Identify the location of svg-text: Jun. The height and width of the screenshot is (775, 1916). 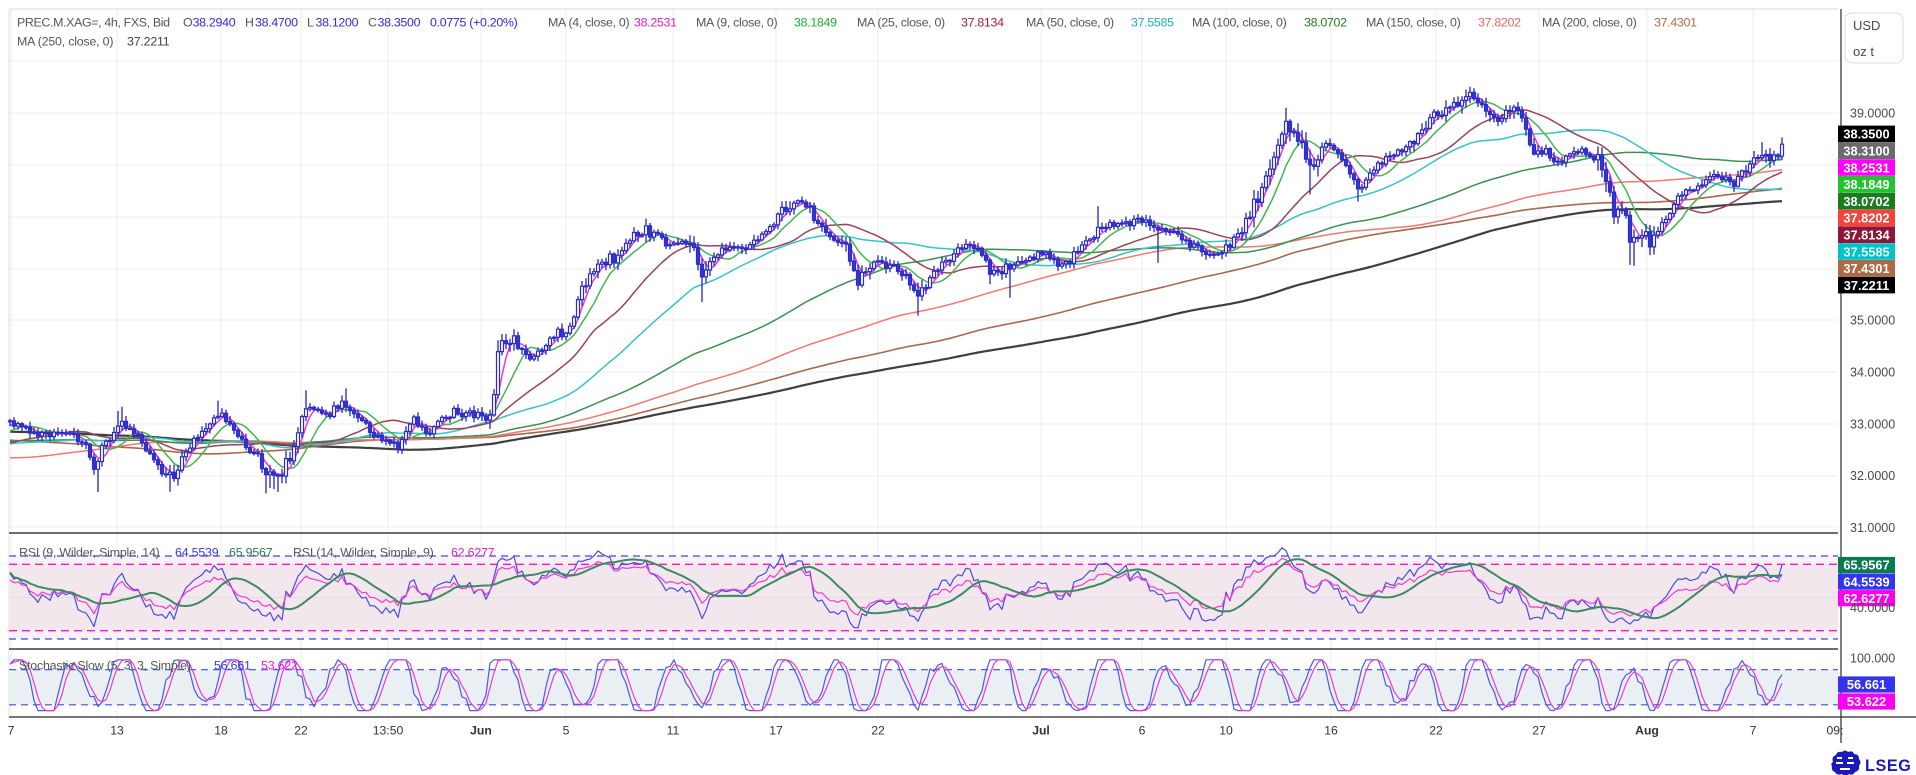
(481, 731).